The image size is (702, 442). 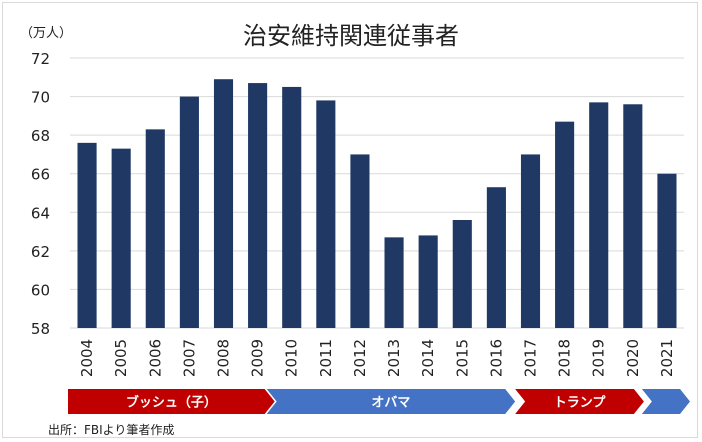 What do you see at coordinates (565, 225) in the screenshot?
I see `bar-2018` at bounding box center [565, 225].